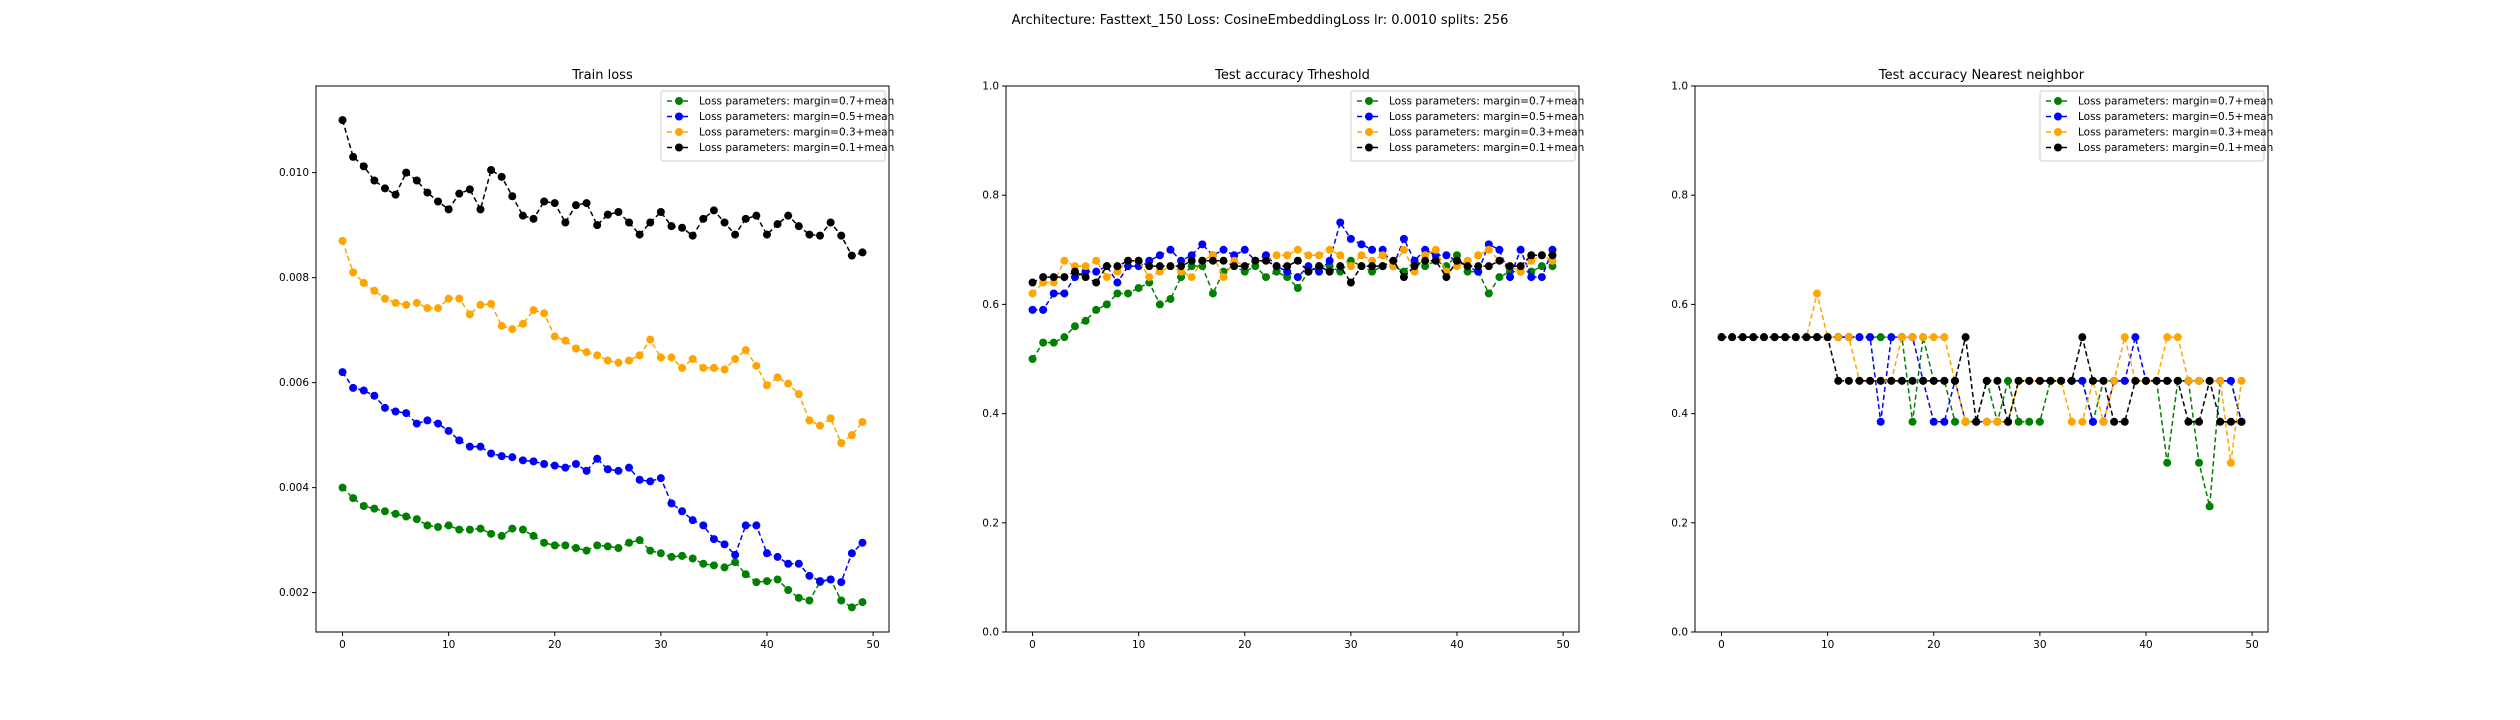  I want to click on chart-title: Train loss, so click(602, 75).